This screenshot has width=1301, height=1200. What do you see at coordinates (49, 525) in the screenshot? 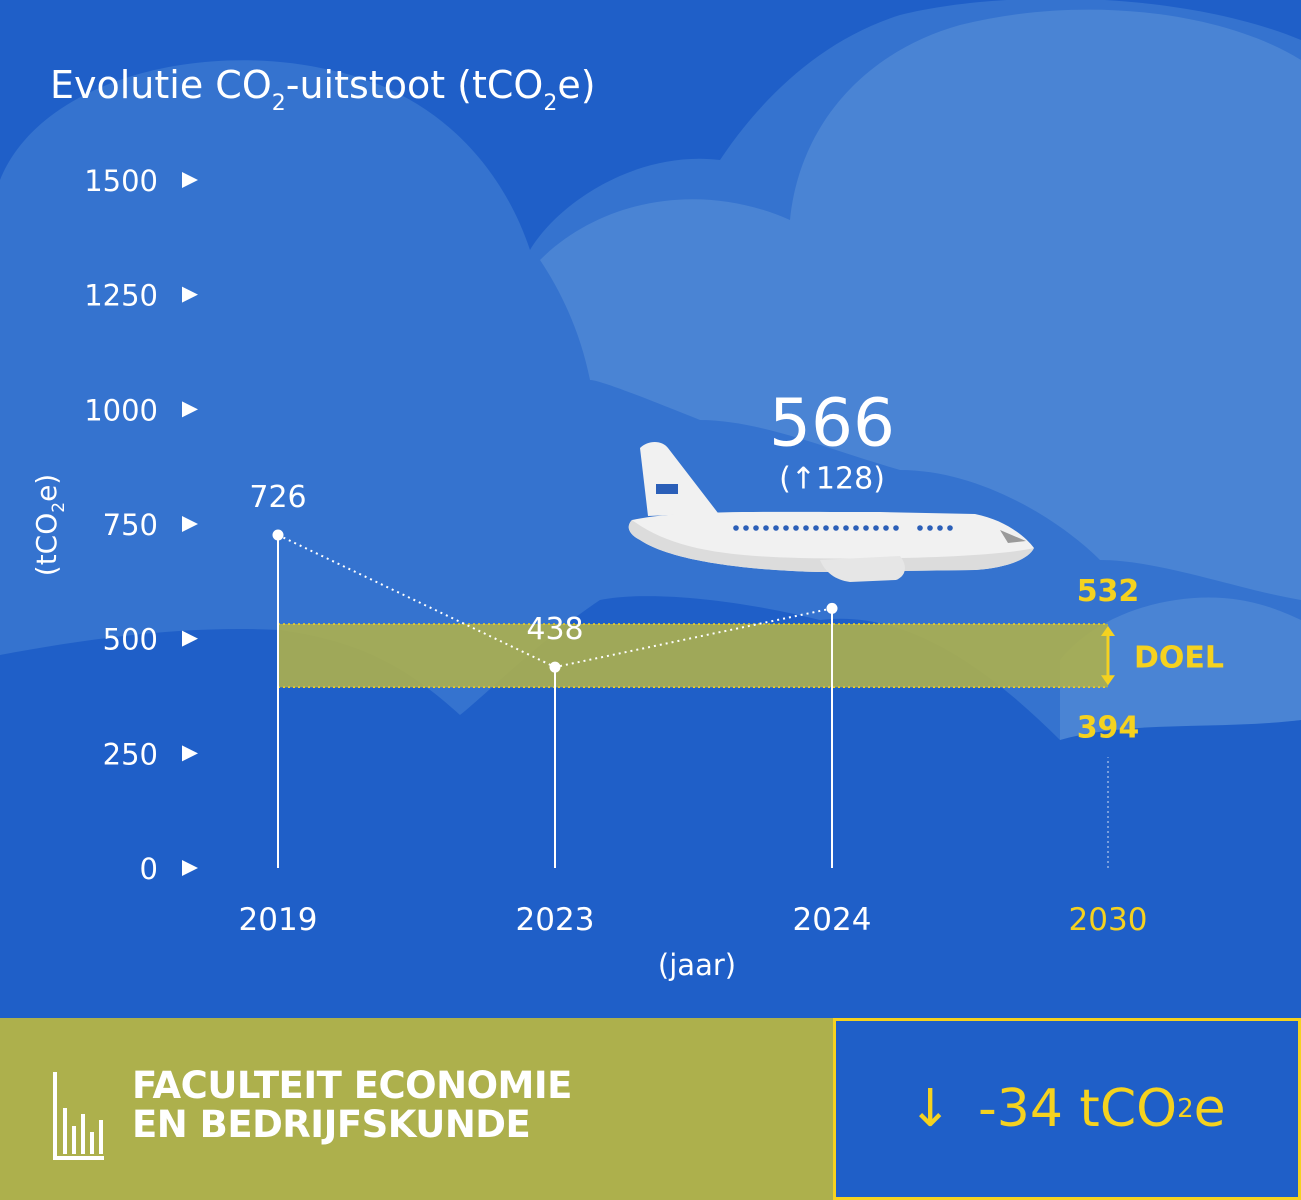
I see `y-axis-label: (tCO2e)` at bounding box center [49, 525].